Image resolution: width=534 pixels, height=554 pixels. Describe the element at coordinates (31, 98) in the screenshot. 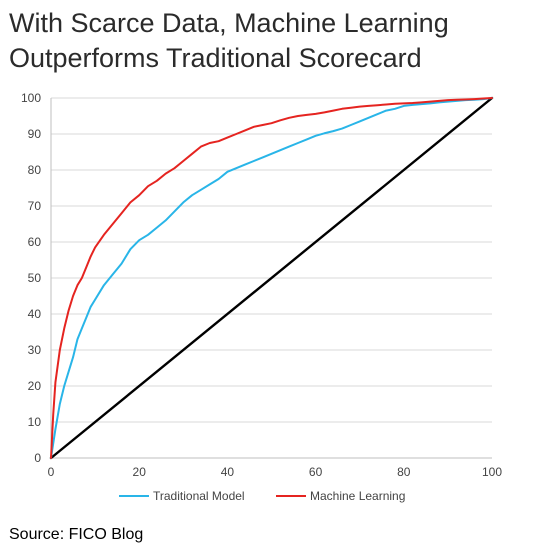

I see `y-tick-label-100: 100` at that location.